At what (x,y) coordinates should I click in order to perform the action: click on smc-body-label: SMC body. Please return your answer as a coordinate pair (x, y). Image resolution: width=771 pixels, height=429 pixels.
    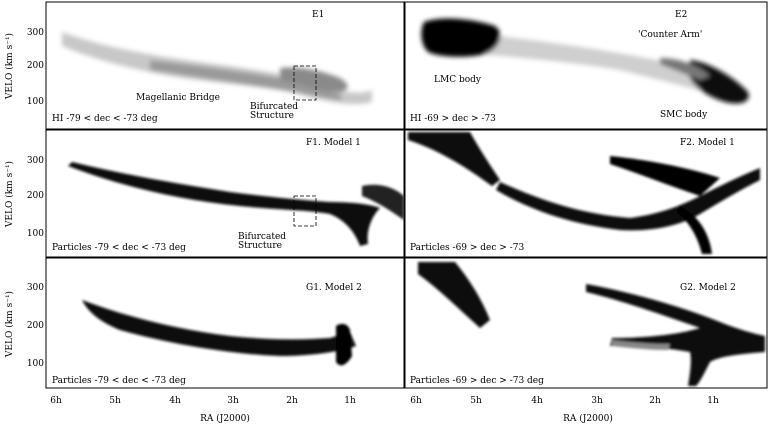
    Looking at the image, I should click on (684, 115).